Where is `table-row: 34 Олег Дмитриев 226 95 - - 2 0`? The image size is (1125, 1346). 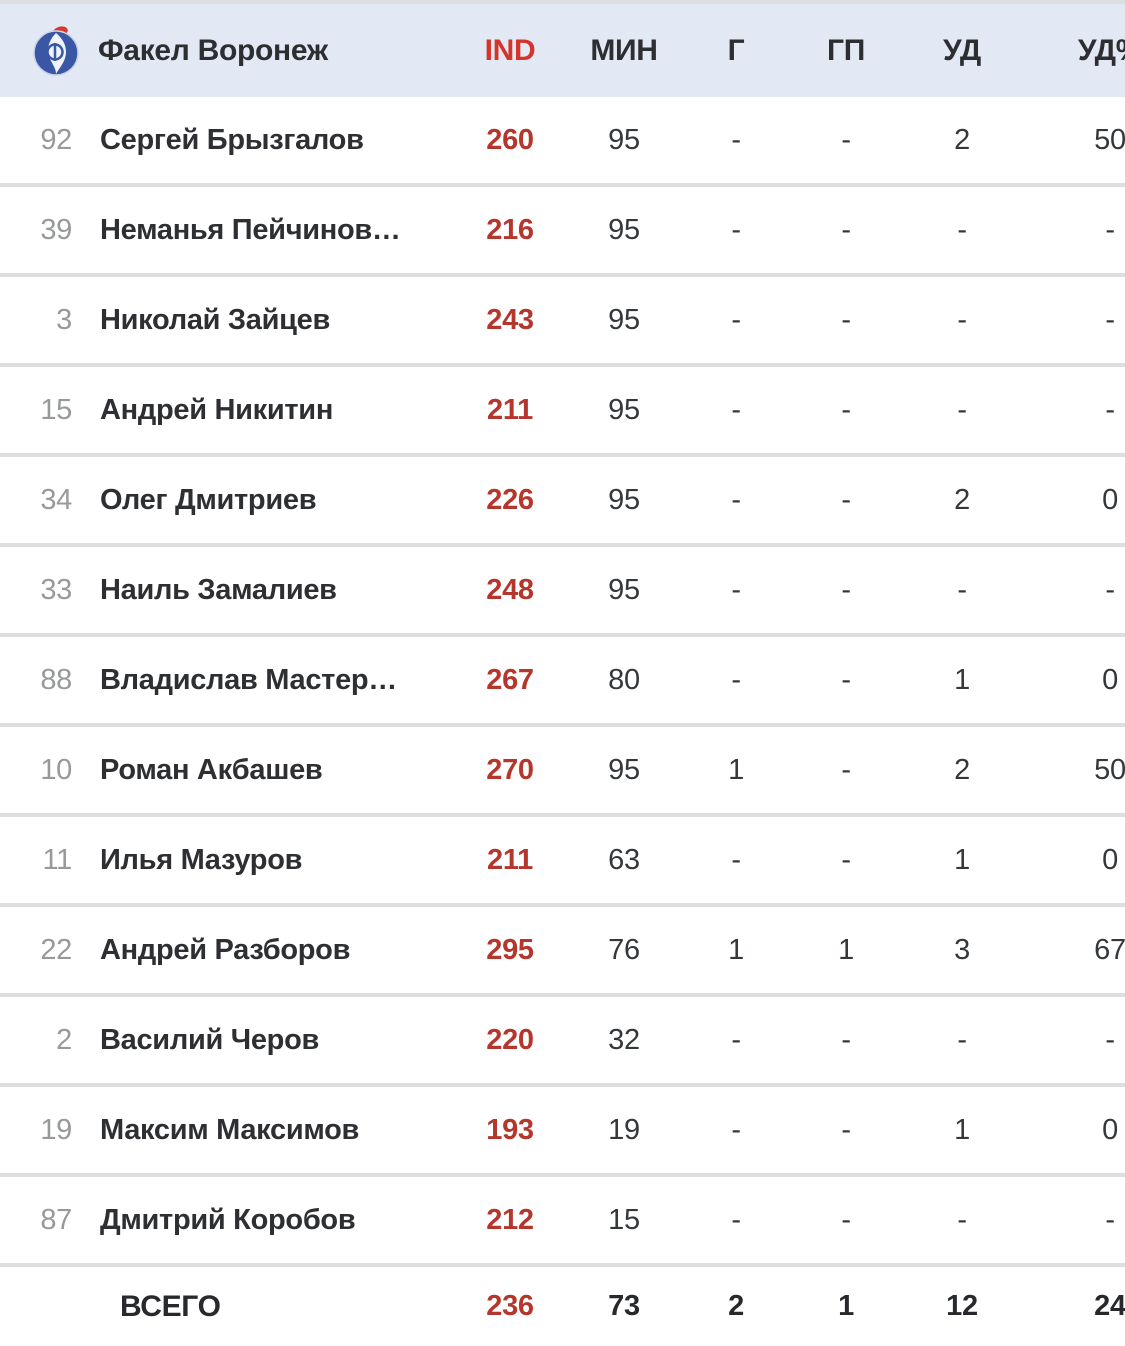 table-row: 34 Олег Дмитриев 226 95 - - 2 0 is located at coordinates (562, 502).